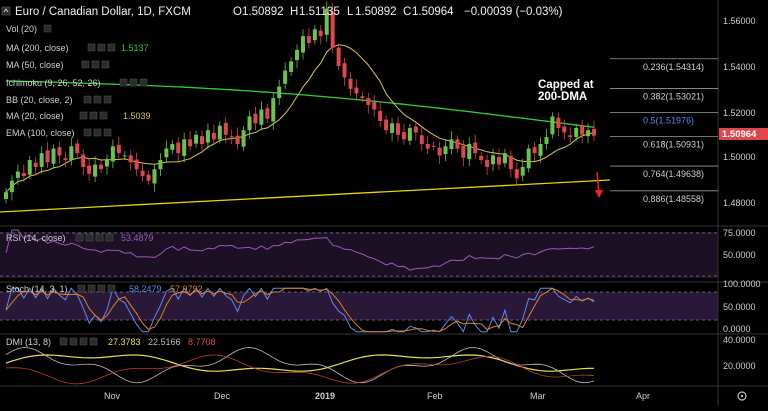 Image resolution: width=768 pixels, height=411 pixels. What do you see at coordinates (6, 11) in the screenshot?
I see `collapse-icon` at bounding box center [6, 11].